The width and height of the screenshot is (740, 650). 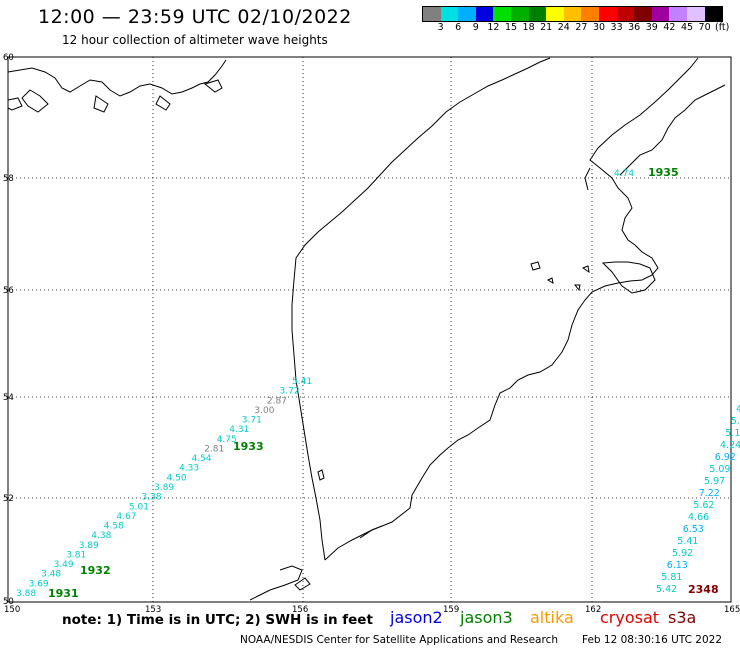 What do you see at coordinates (8, 58) in the screenshot?
I see `lat-label-60: 60` at bounding box center [8, 58].